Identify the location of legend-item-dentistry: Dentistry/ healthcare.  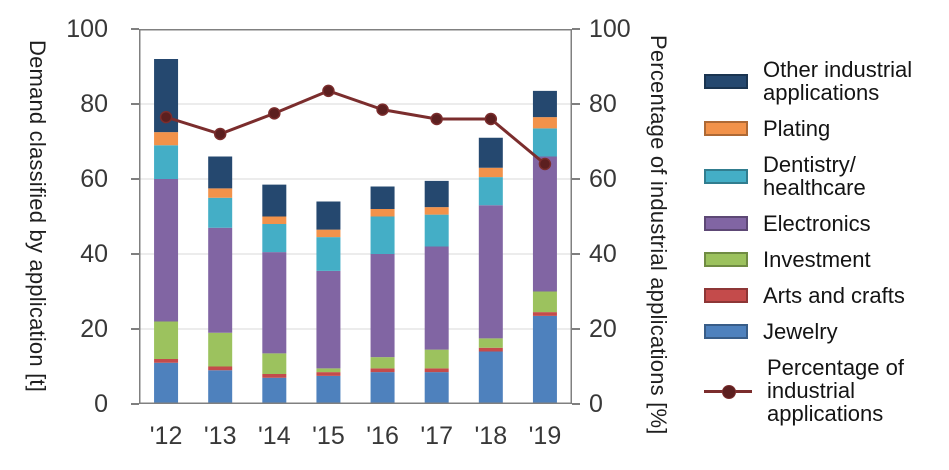
(826, 176).